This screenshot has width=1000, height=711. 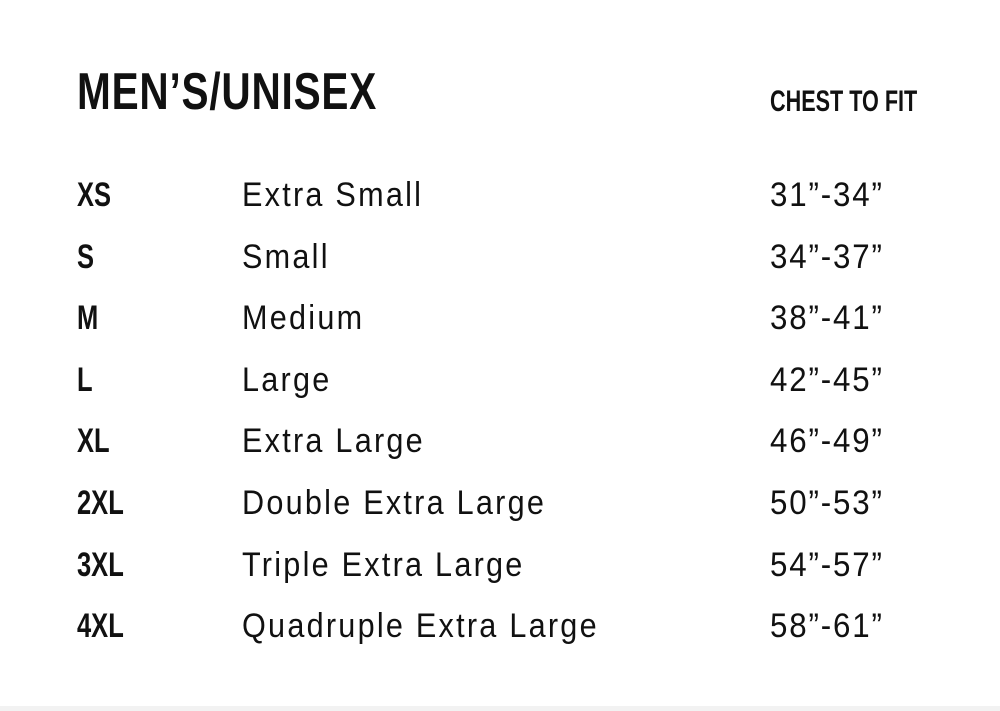 I want to click on size-name: Large, so click(x=287, y=379).